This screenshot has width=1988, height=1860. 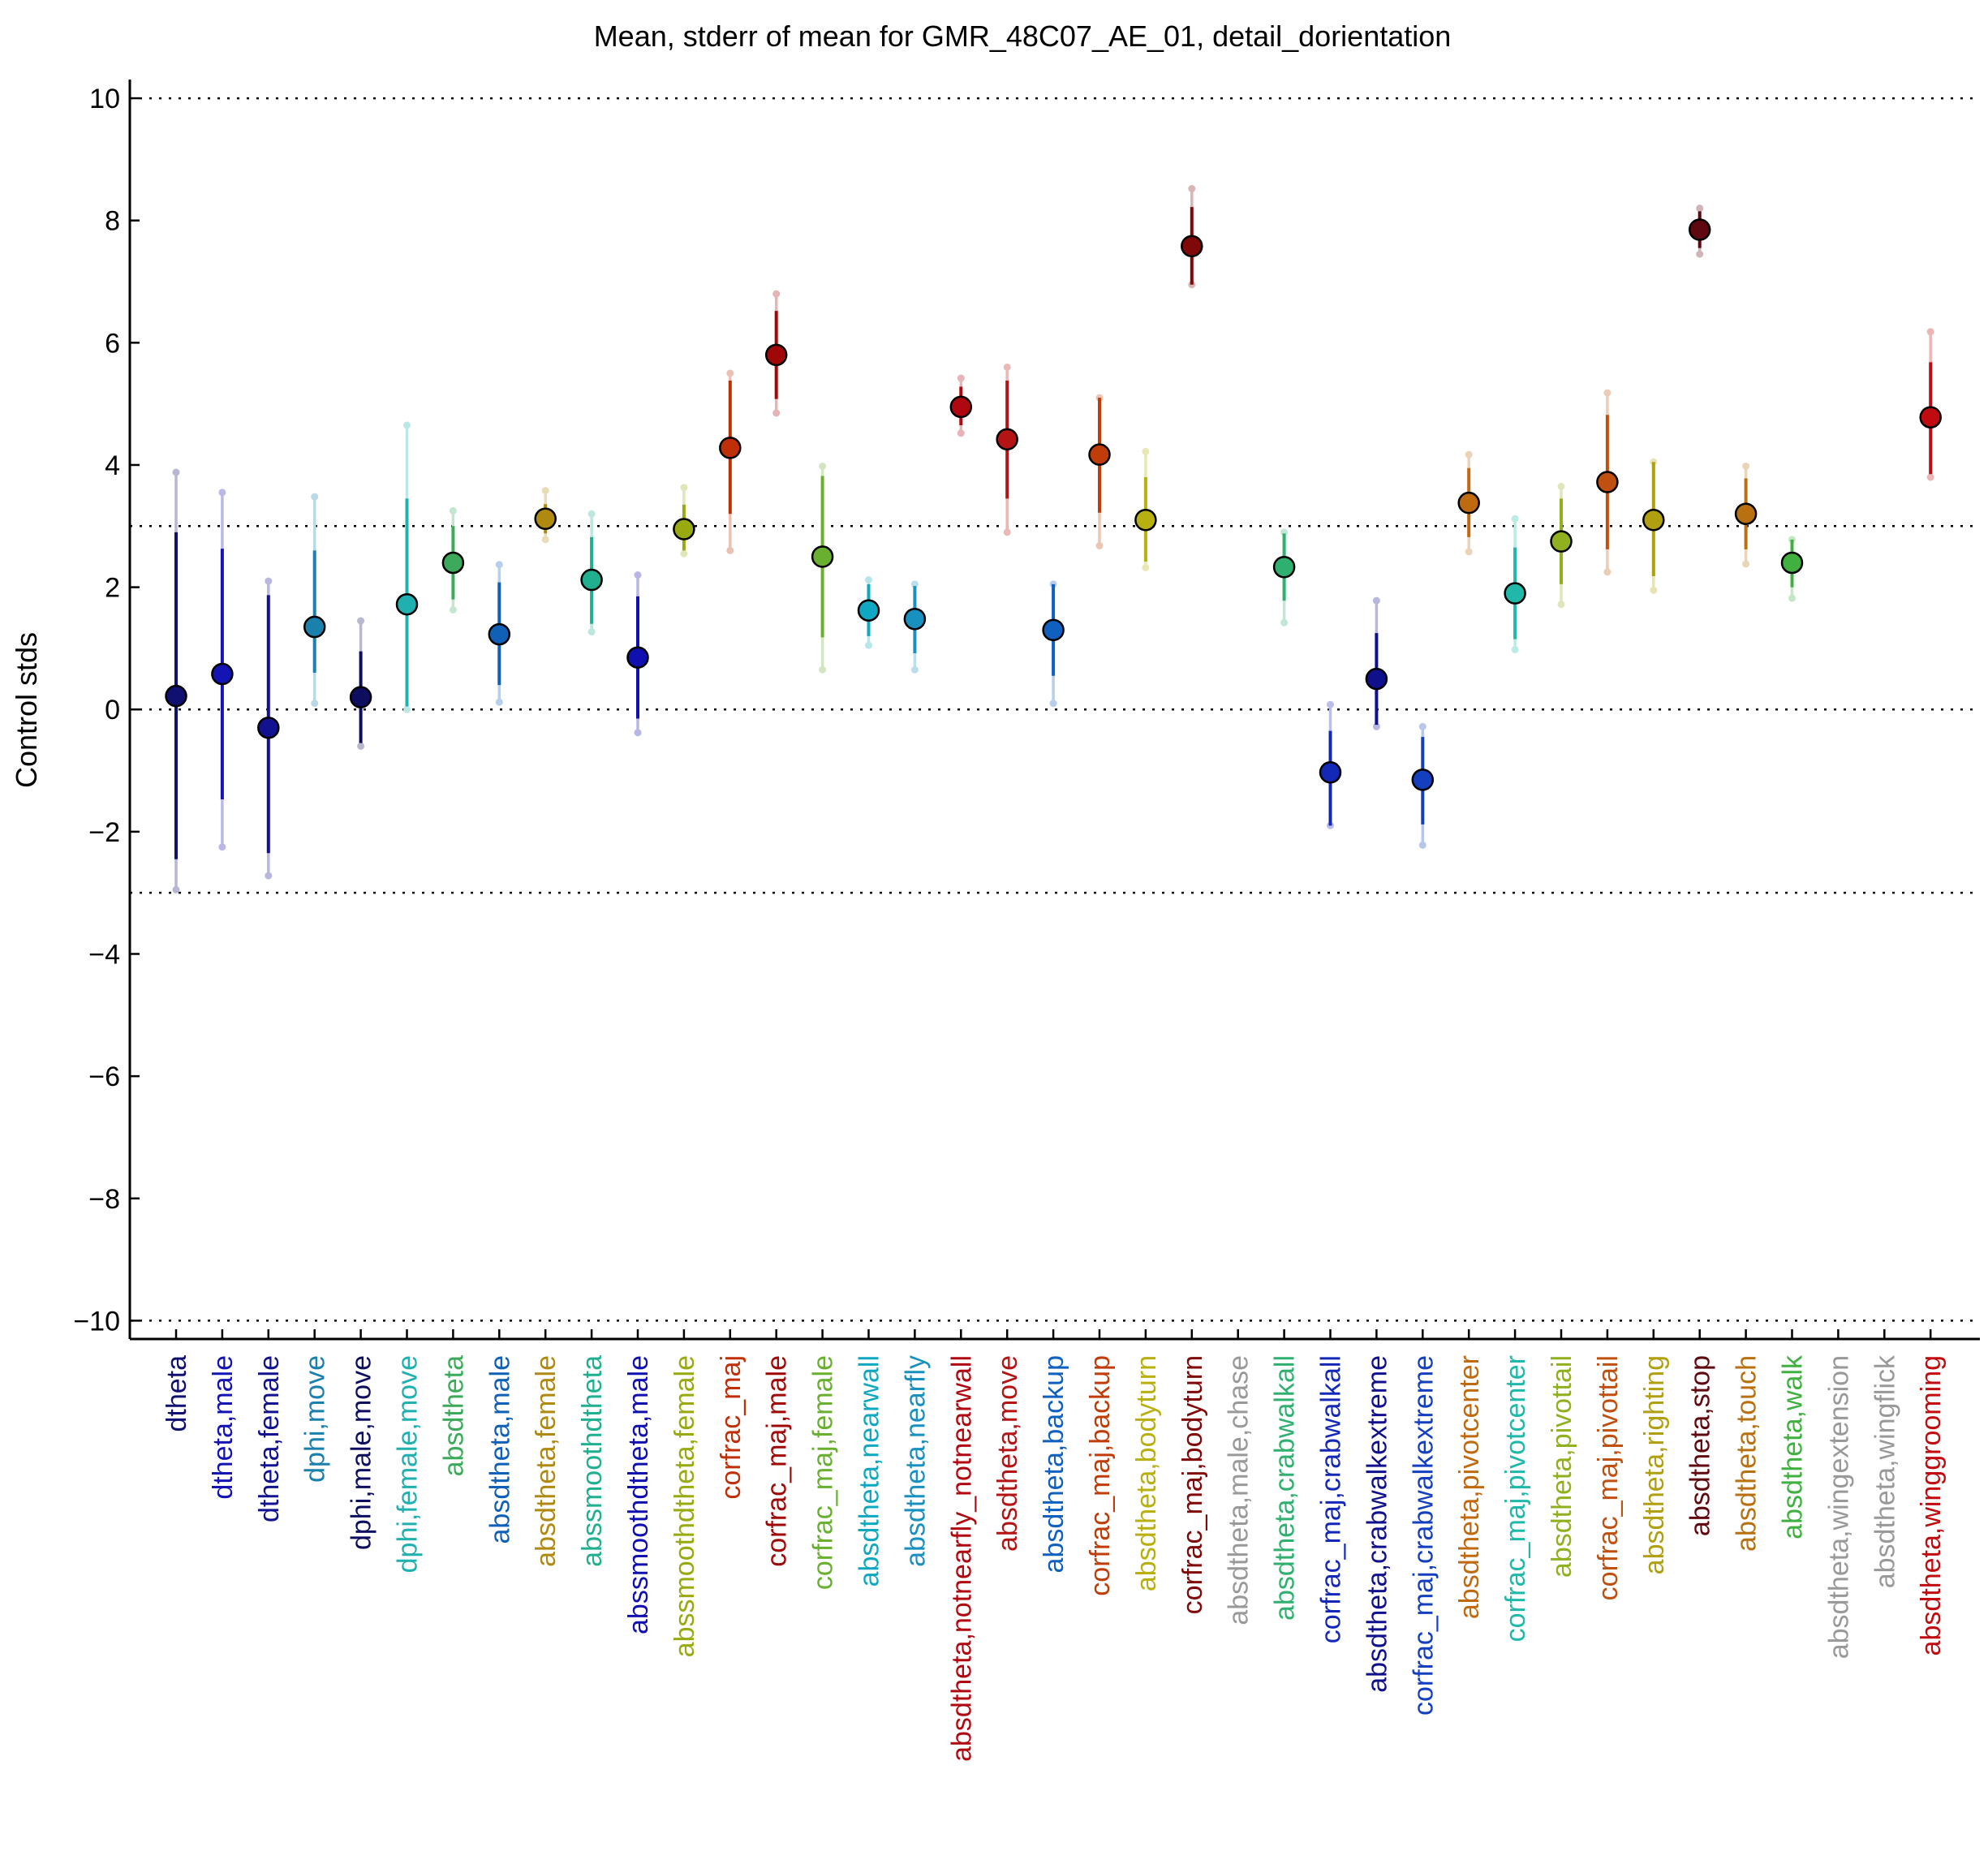 I want to click on x-tick-label: absdtheta,pivottail, so click(x=1562, y=1466).